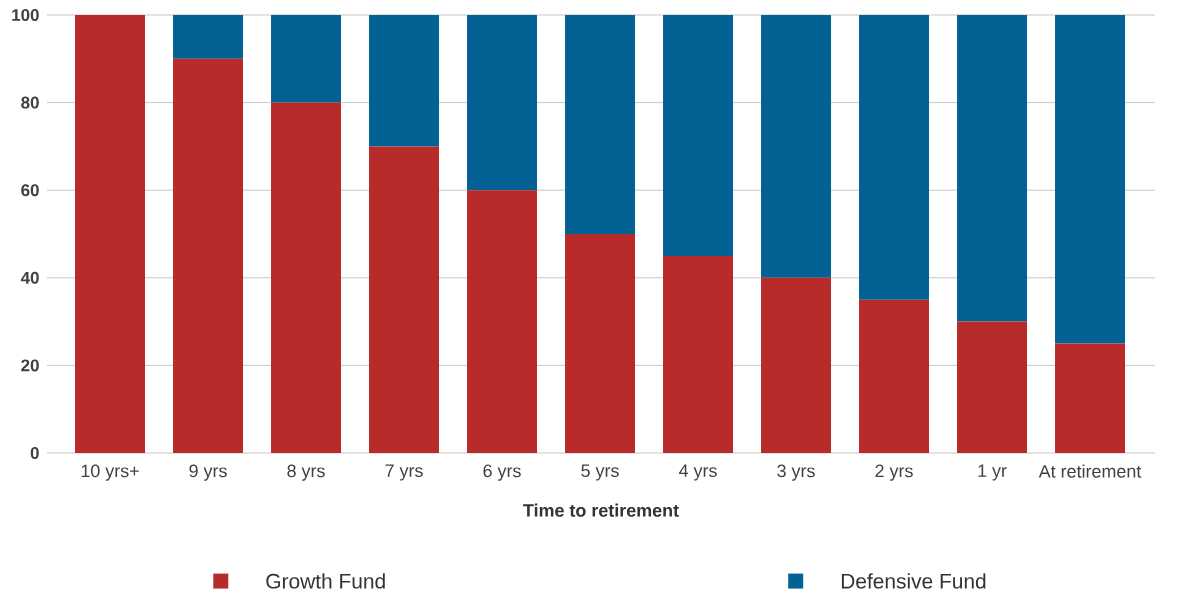  Describe the element at coordinates (404, 472) in the screenshot. I see `x-tick-label: 7 yrs` at that location.